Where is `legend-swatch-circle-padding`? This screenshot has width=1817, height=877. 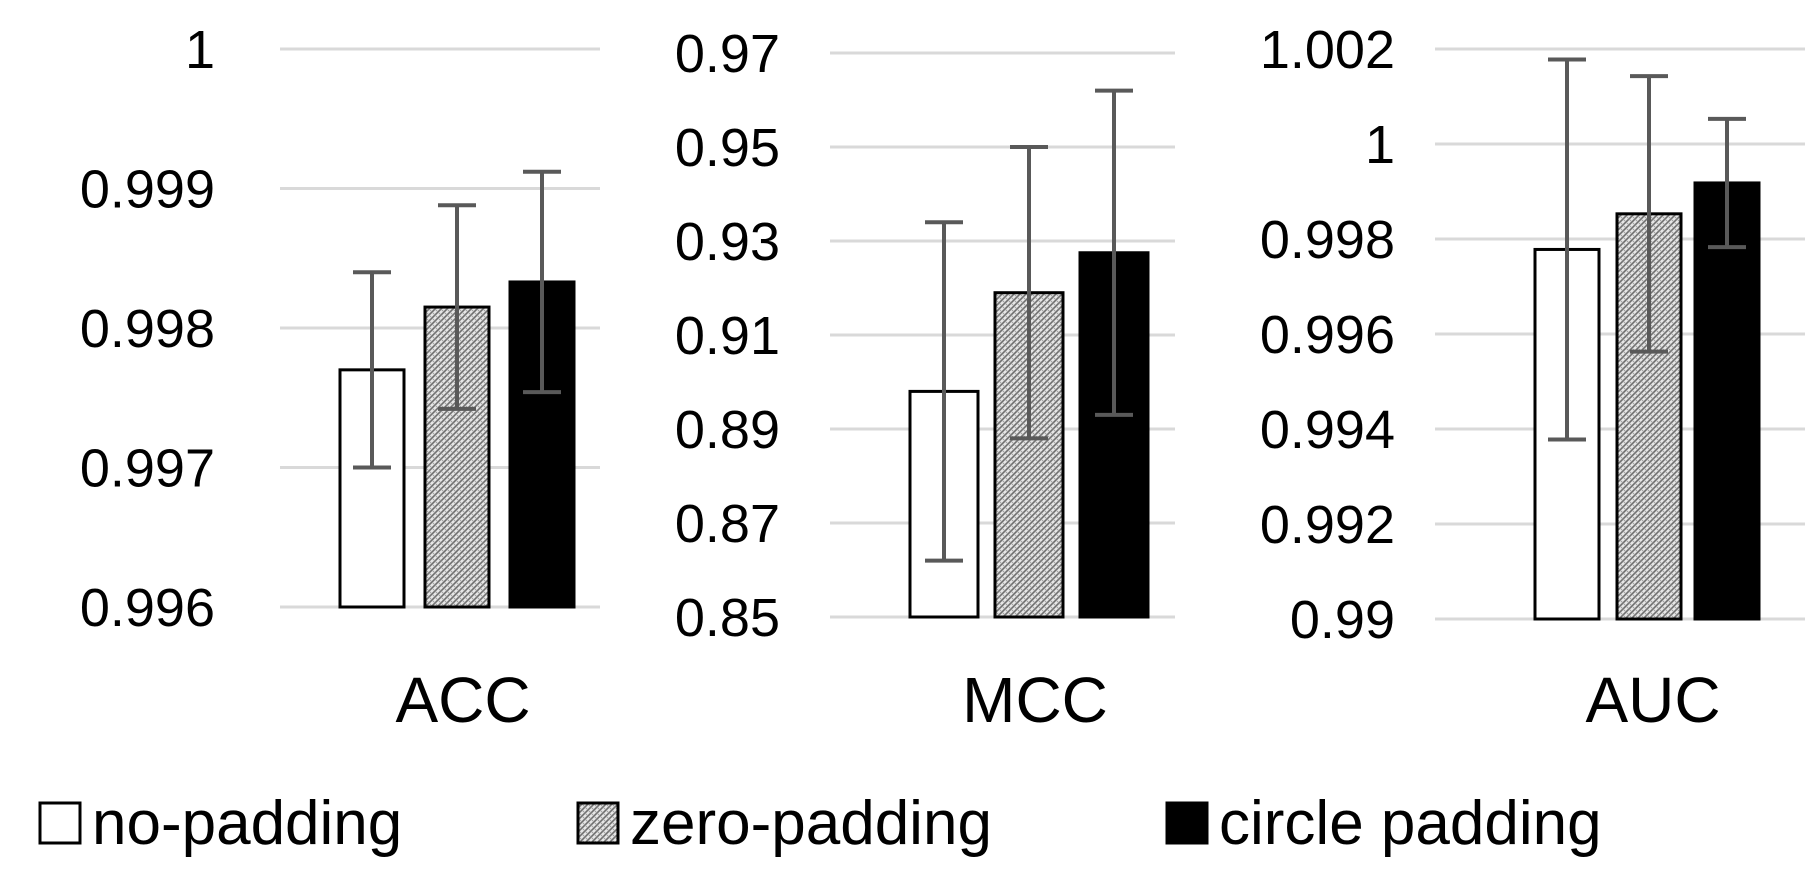
legend-swatch-circle-padding is located at coordinates (1187, 823).